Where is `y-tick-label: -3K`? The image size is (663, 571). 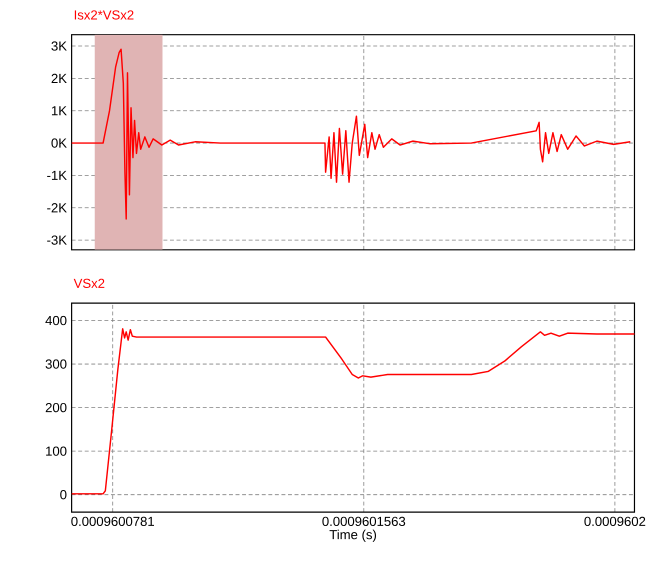
y-tick-label: -3K is located at coordinates (57, 240).